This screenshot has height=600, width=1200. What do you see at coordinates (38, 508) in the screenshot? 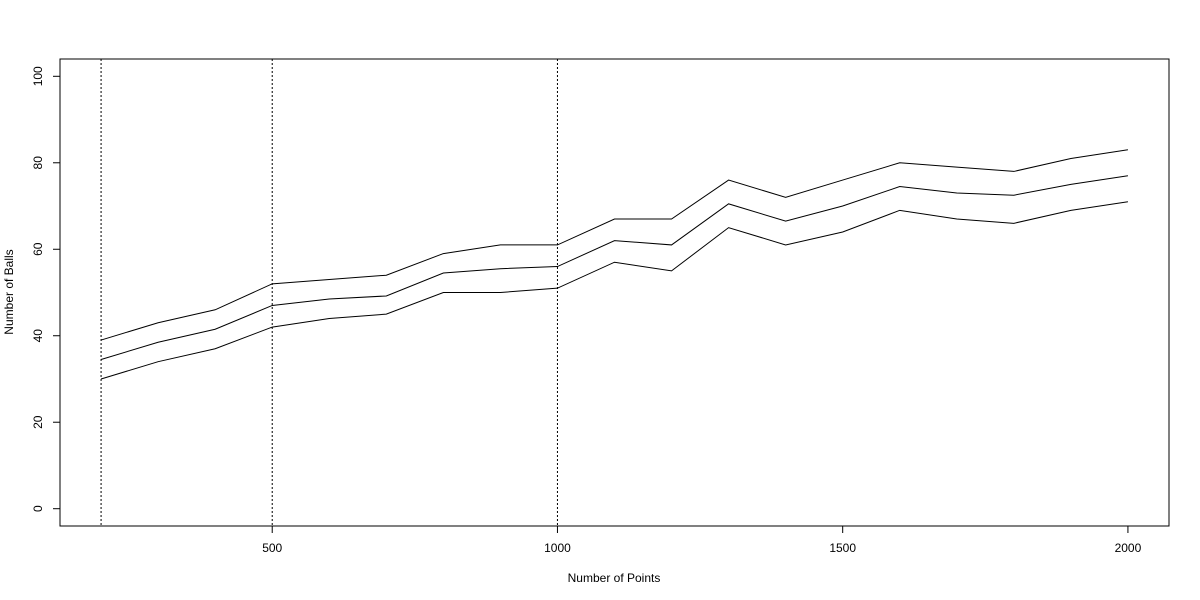
I see `y-tick-label: 0` at bounding box center [38, 508].